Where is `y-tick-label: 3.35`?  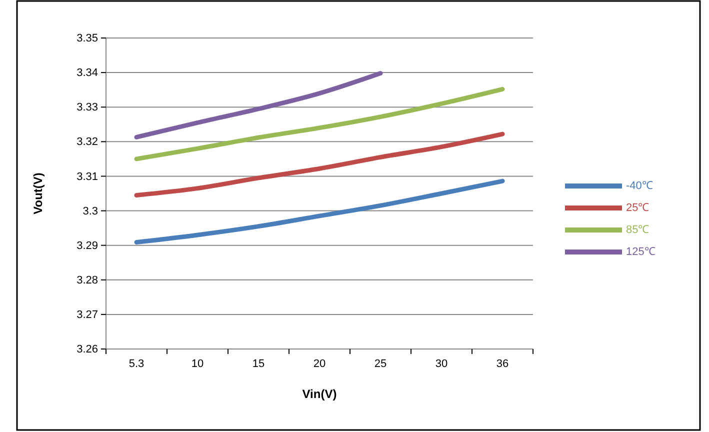 y-tick-label: 3.35 is located at coordinates (87, 38).